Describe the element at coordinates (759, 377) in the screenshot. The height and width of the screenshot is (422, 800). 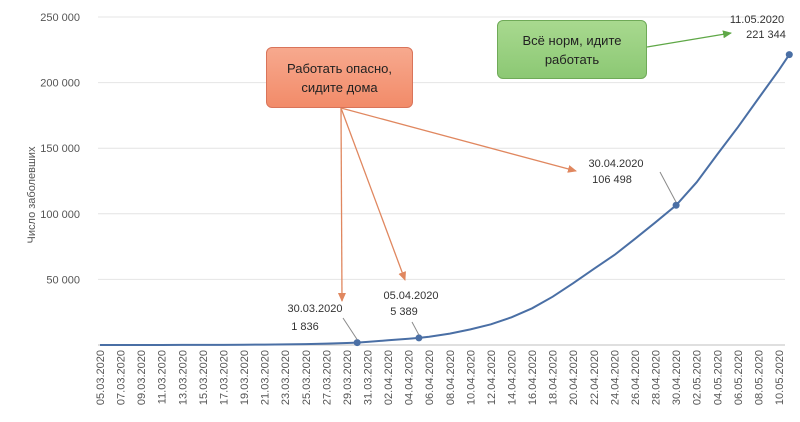
I see `x-tick-label: 08.05.2020` at that location.